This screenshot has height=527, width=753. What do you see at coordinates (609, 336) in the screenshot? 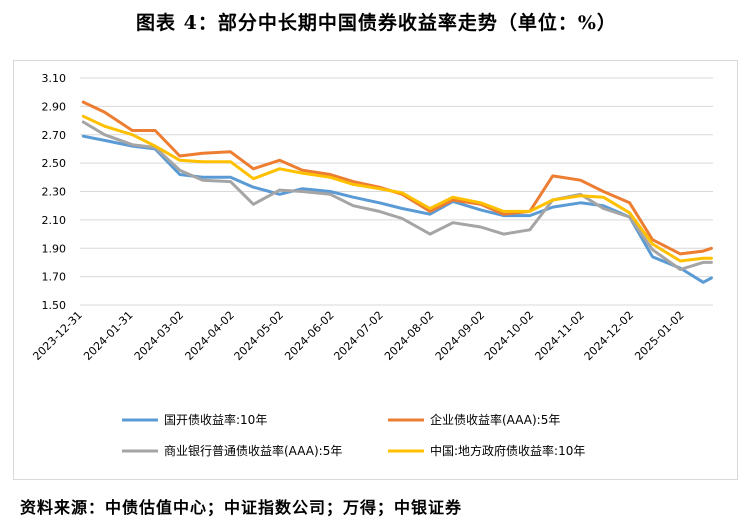
I see `x-tick-label: 2024-12-02` at bounding box center [609, 336].